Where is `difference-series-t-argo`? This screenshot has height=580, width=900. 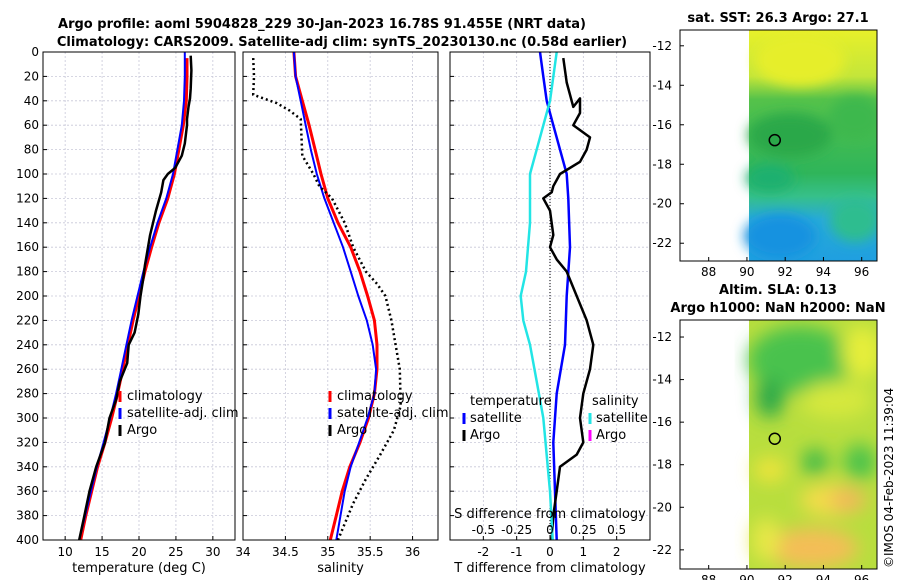 difference-series-t-argo is located at coordinates (568, 299).